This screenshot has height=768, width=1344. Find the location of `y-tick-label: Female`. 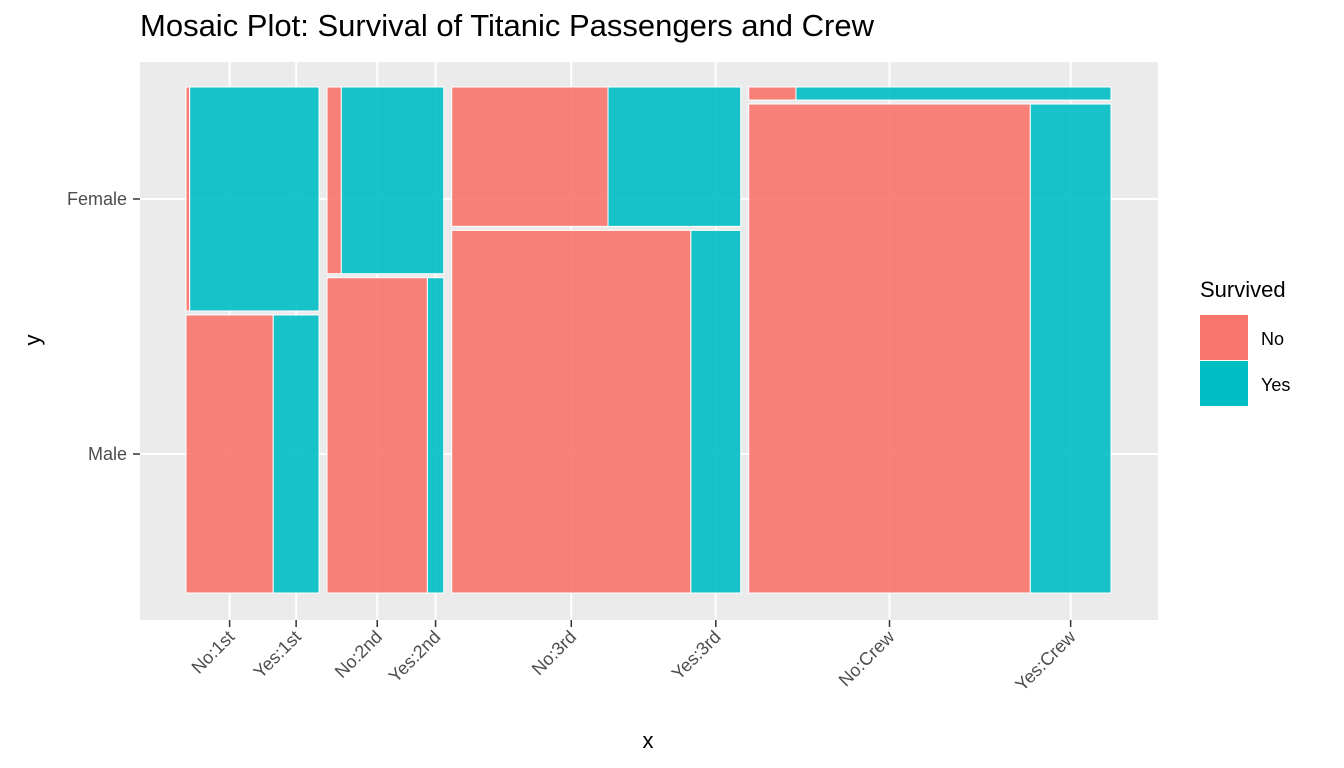

y-tick-label: Female is located at coordinates (97, 199).